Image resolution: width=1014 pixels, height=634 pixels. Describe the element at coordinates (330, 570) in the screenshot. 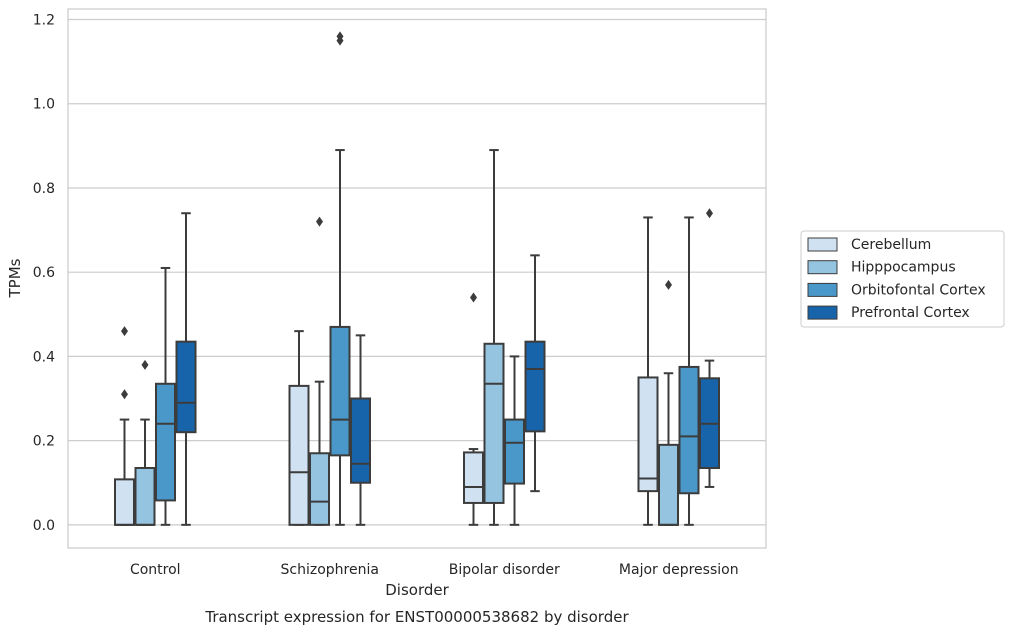

I see `x-tick-label: Schizophrenia` at that location.